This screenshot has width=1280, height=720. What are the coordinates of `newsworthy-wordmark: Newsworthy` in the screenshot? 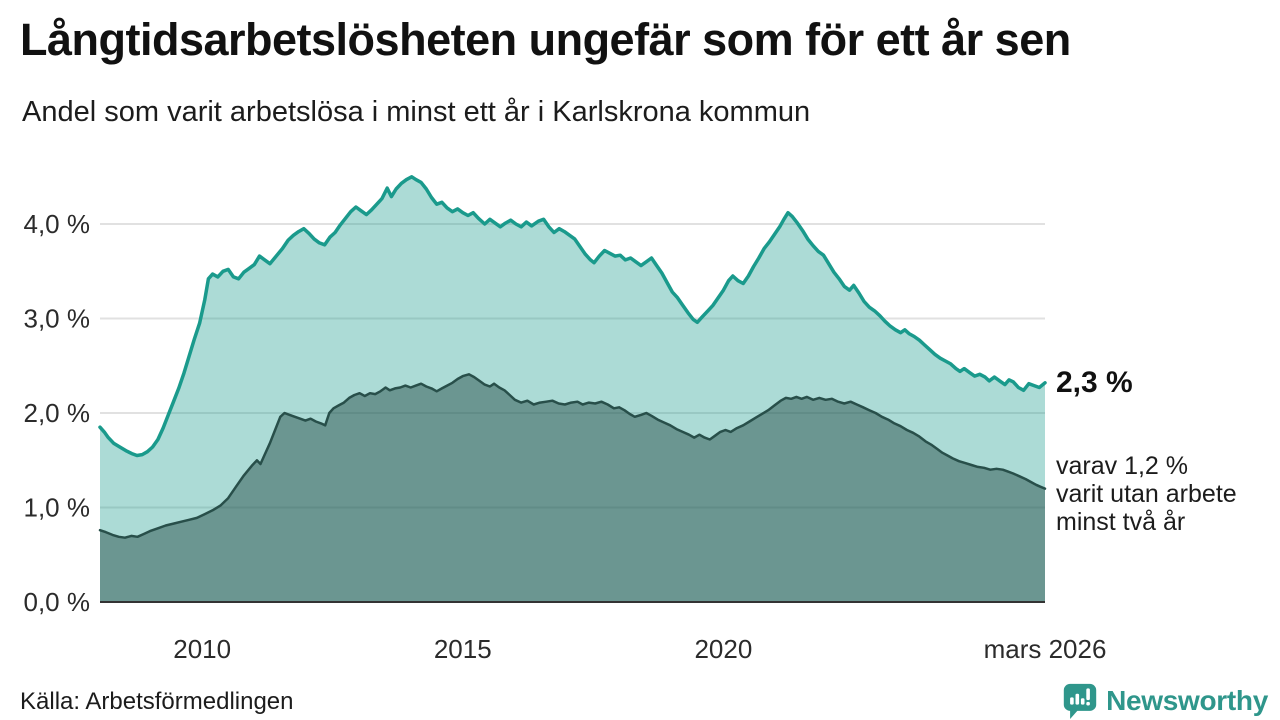 It's located at (1187, 700).